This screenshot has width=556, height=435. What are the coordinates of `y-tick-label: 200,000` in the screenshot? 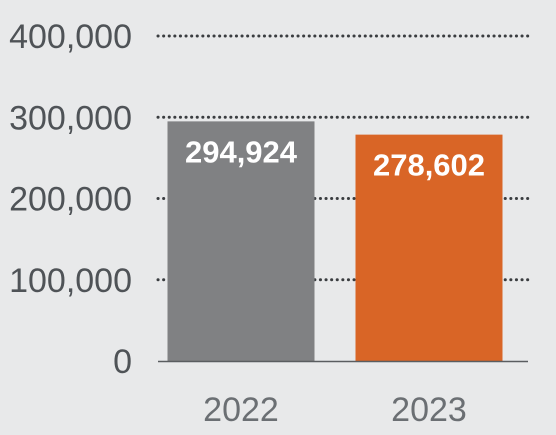 It's located at (70, 200).